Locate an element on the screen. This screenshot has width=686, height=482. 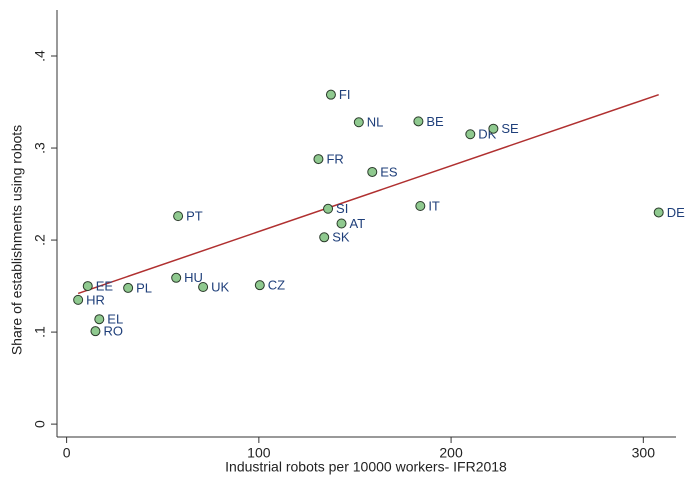
point-label: SI is located at coordinates (342, 208).